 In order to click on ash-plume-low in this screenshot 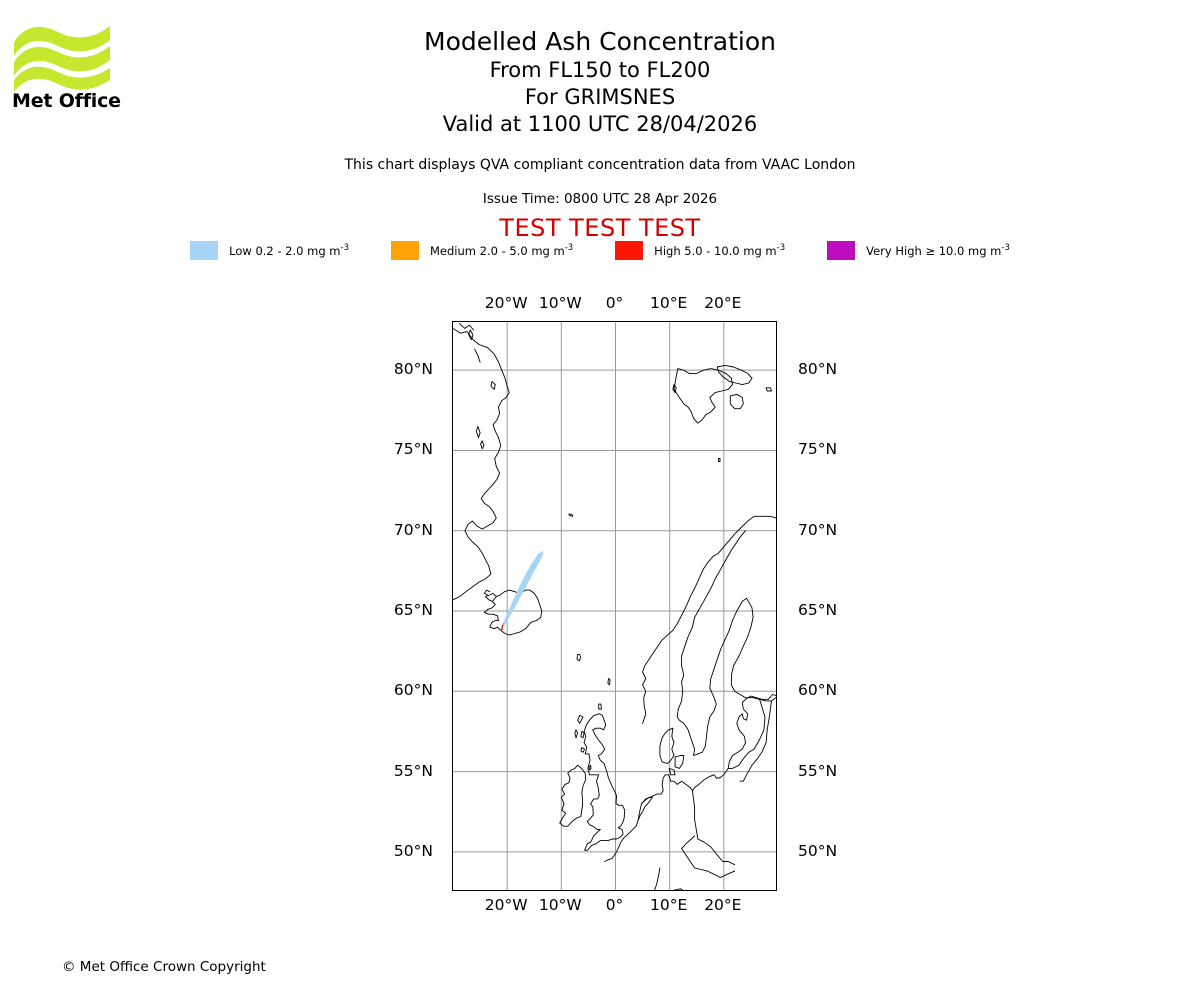, I will do `click(522, 589)`.